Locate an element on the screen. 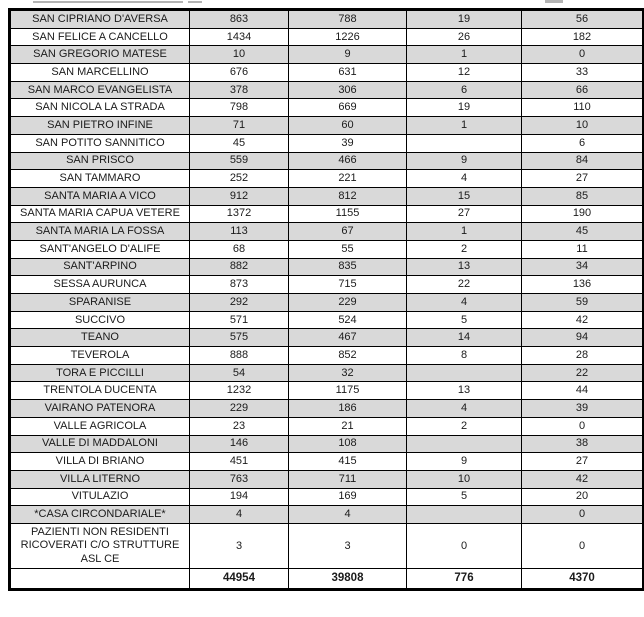 The width and height of the screenshot is (644, 617). table-row: TORA E PICCILLI 54 32 22 is located at coordinates (326, 373).